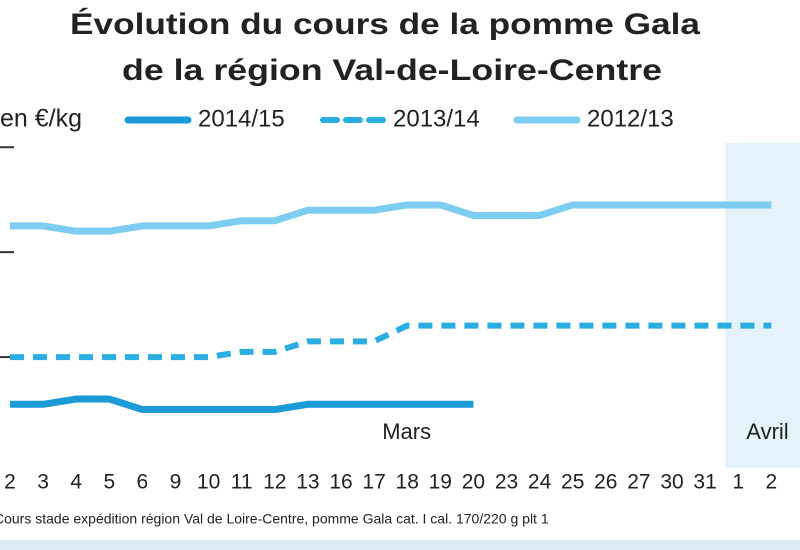 The width and height of the screenshot is (800, 550). Describe the element at coordinates (436, 118) in the screenshot. I see `legend-label: 2013/14` at that location.